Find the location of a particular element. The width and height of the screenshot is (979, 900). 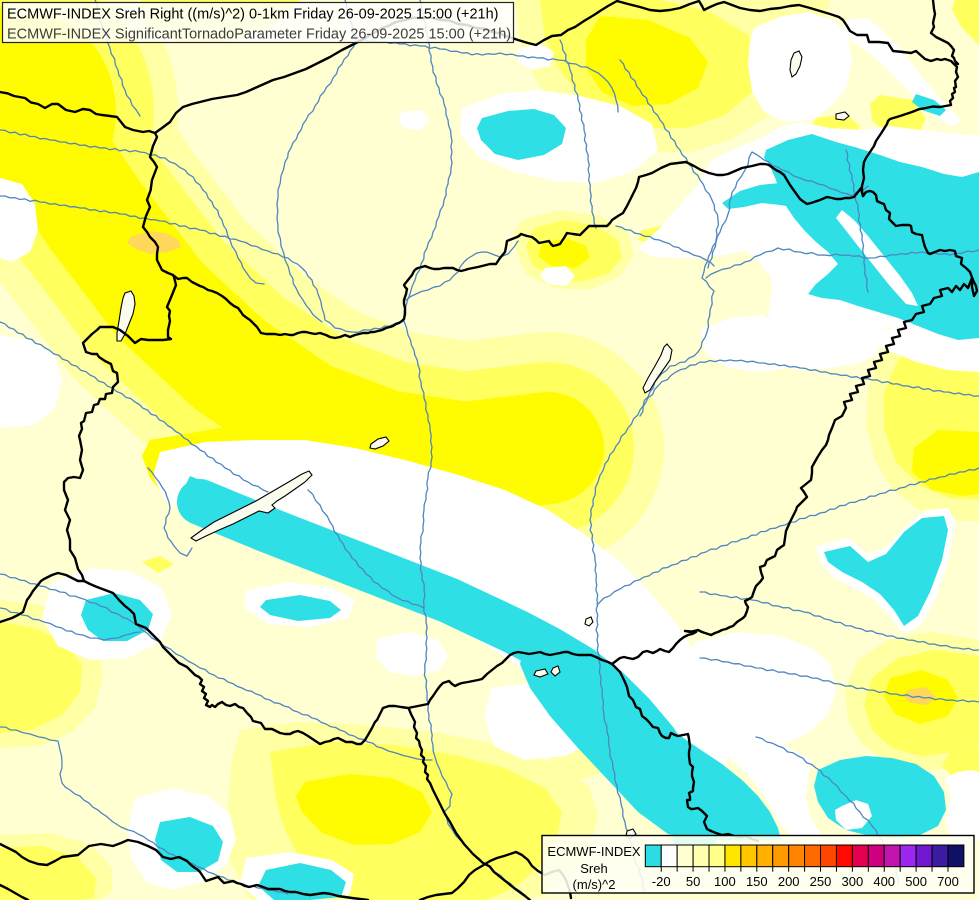

svg-text: 100 is located at coordinates (725, 881).